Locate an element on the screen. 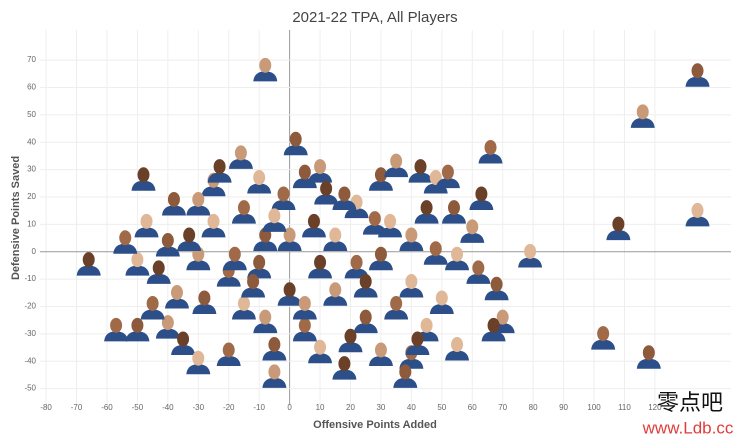 The image size is (750, 439). y-tick-label: 10 is located at coordinates (31, 223).